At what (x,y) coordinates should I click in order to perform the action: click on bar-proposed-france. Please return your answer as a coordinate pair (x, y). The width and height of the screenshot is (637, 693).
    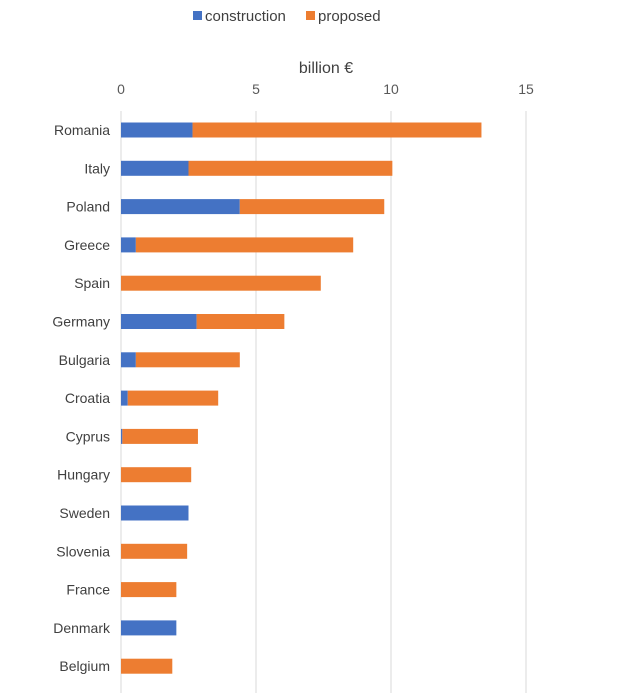
    Looking at the image, I should click on (149, 590).